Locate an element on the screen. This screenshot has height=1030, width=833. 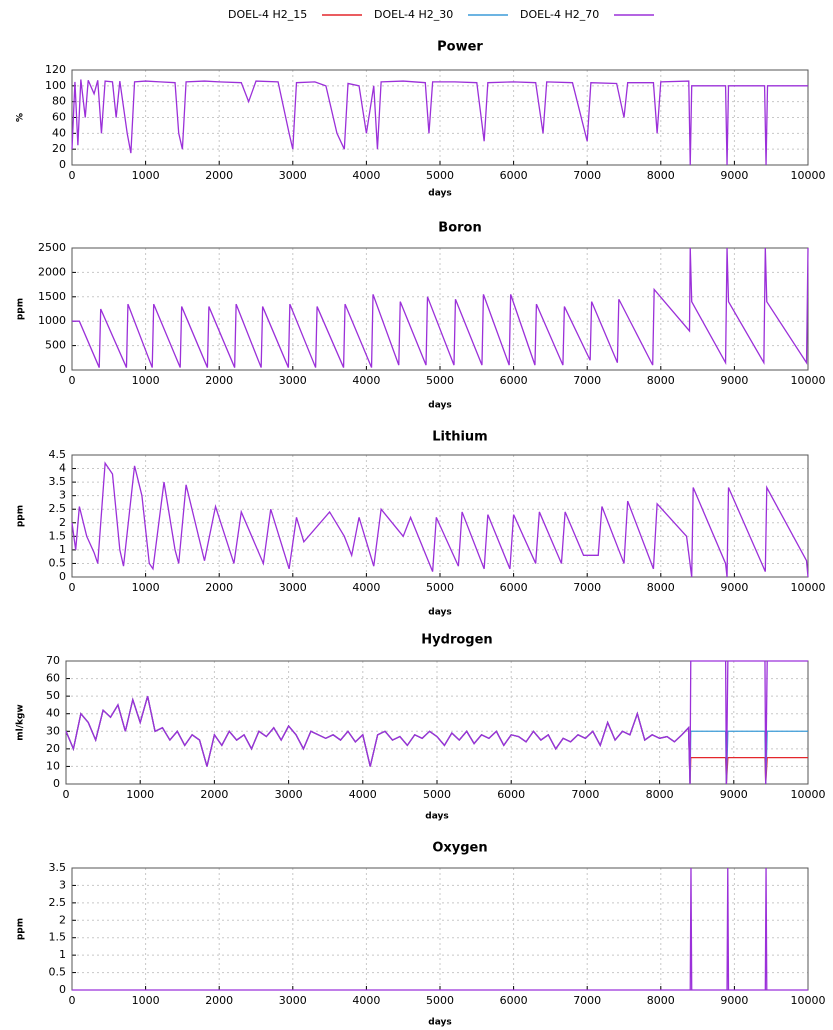
panel-title: Oxygen is located at coordinates (459, 848).